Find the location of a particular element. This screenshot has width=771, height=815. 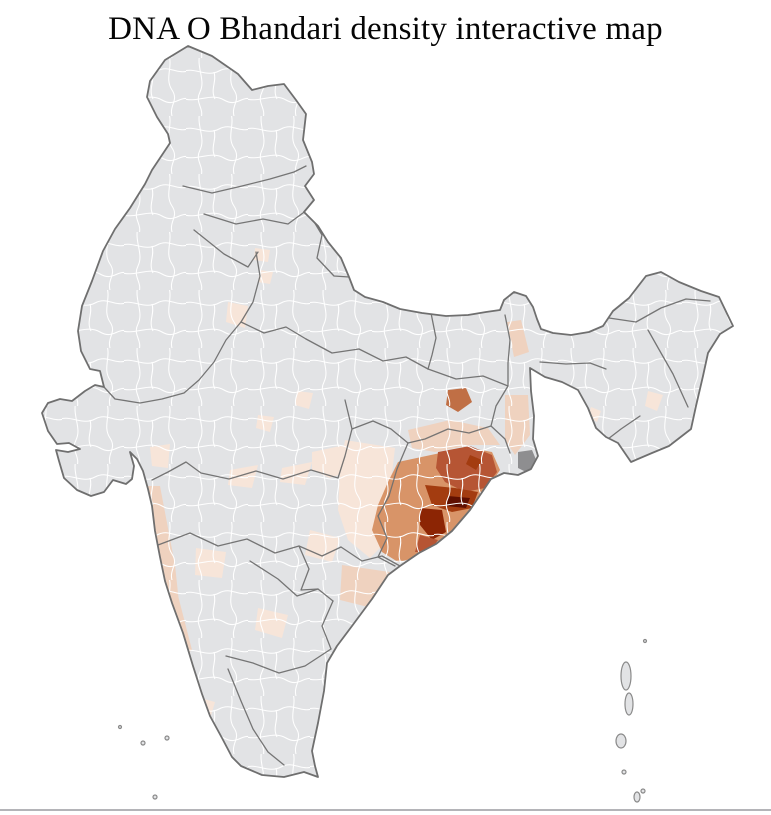

bottom-divider is located at coordinates (385, 810).